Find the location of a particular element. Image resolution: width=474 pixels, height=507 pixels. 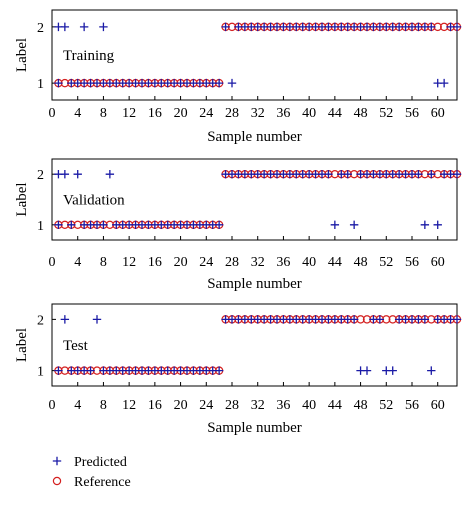

legend-reference-icon is located at coordinates (57, 481).